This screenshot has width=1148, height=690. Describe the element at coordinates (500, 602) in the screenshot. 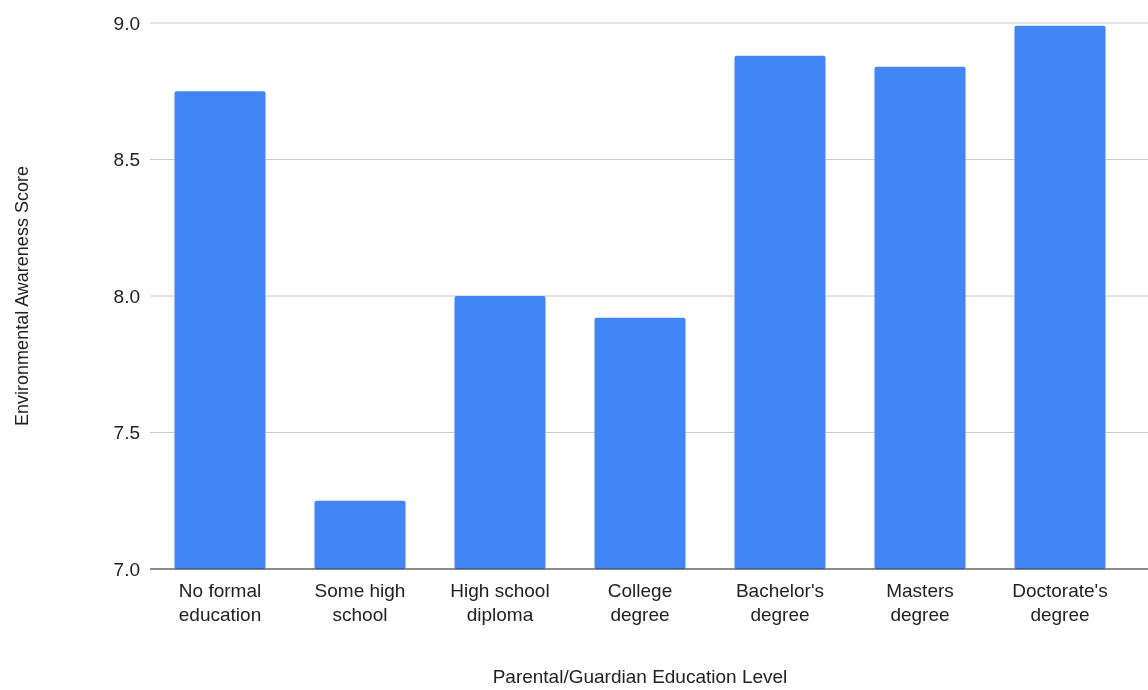

I see `x-tick-label: High school diploma` at that location.